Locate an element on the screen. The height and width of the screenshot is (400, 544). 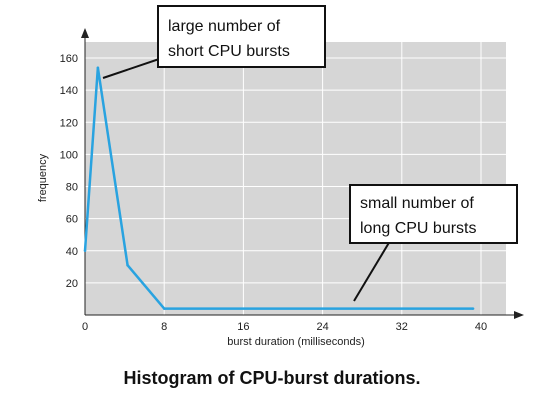
callout-short-box is located at coordinates (241, 36).